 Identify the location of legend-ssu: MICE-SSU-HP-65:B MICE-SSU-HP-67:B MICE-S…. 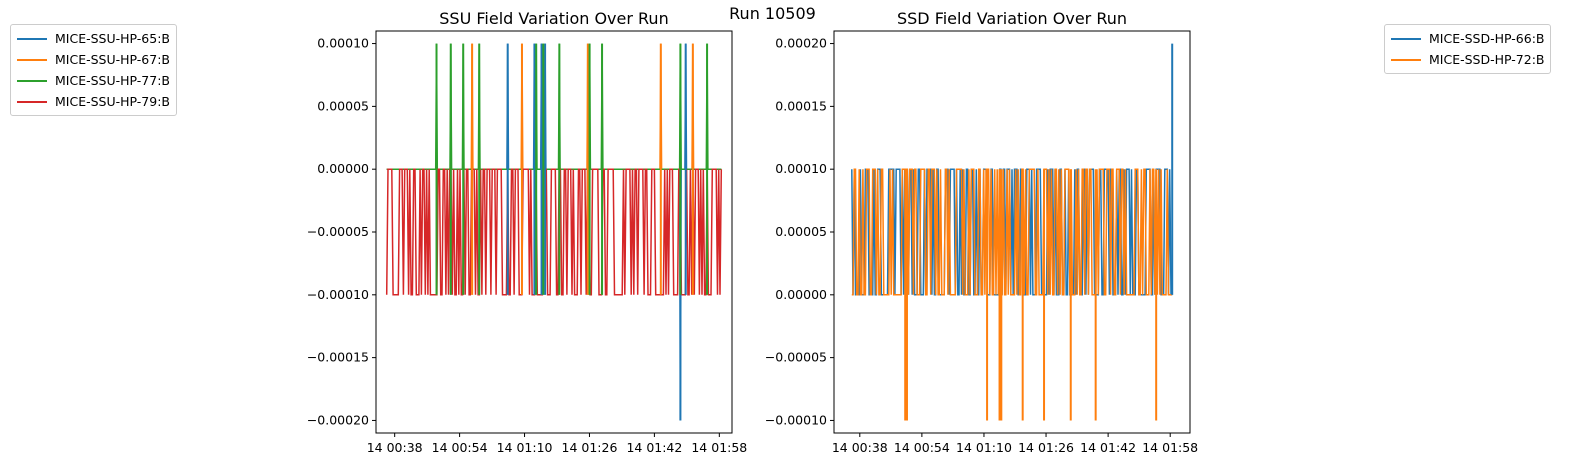
(94, 70).